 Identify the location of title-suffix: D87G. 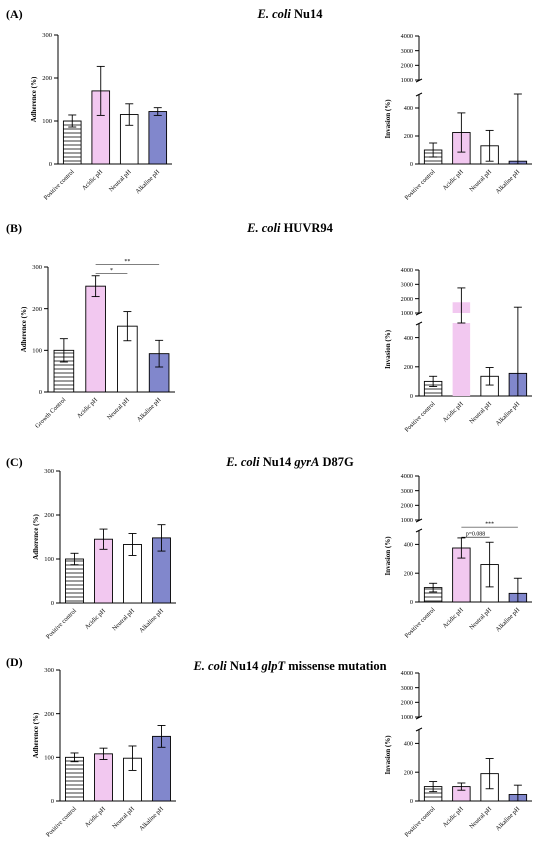
(336, 462).